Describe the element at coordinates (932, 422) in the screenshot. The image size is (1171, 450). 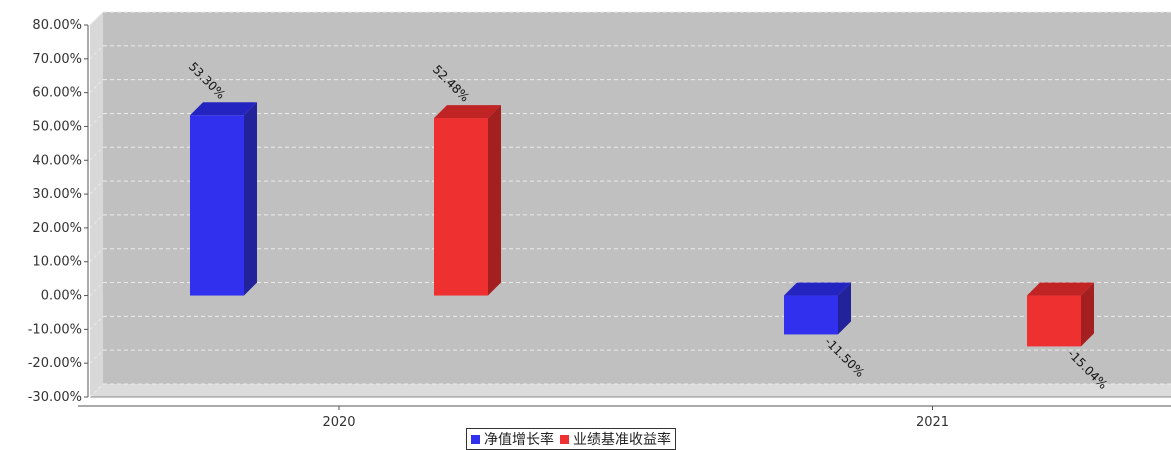
I see `x-tick-label: 2021` at that location.